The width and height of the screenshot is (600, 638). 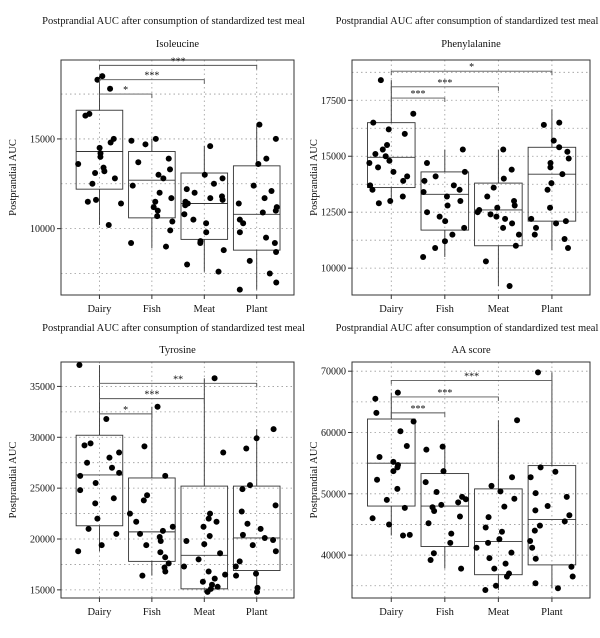 What do you see at coordinates (152, 612) in the screenshot?
I see `x-tick-label-fish: Fish` at bounding box center [152, 612].